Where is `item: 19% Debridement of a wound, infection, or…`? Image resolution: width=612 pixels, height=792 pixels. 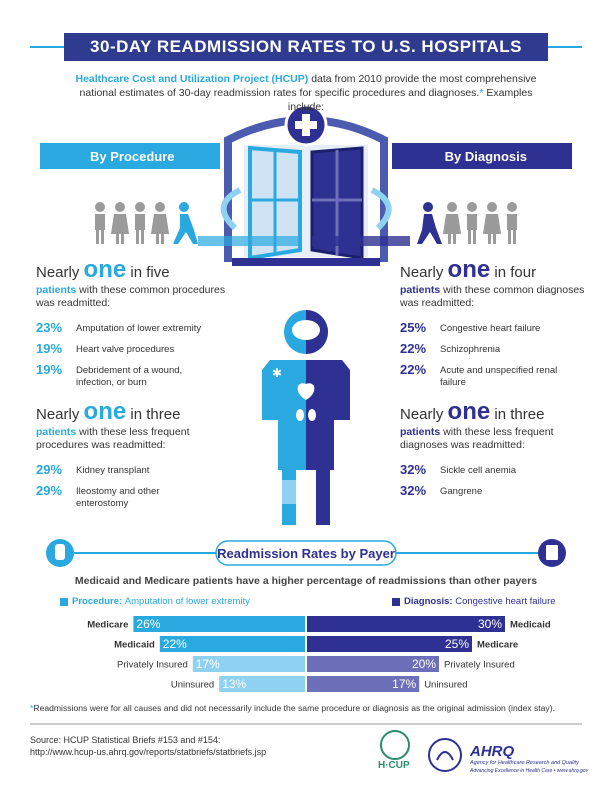 item: 19% Debridement of a wound, infection, or… is located at coordinates (136, 376).